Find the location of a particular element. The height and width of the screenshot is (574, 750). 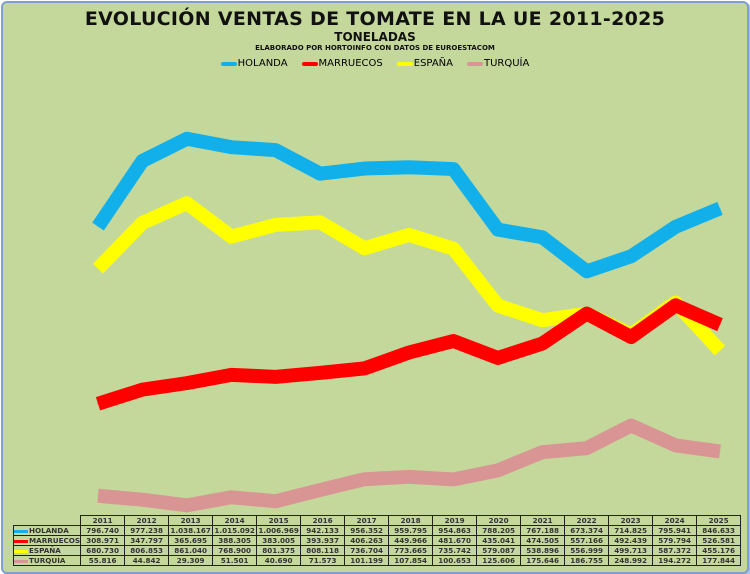

table-cell: 773.665 is located at coordinates (411, 550).